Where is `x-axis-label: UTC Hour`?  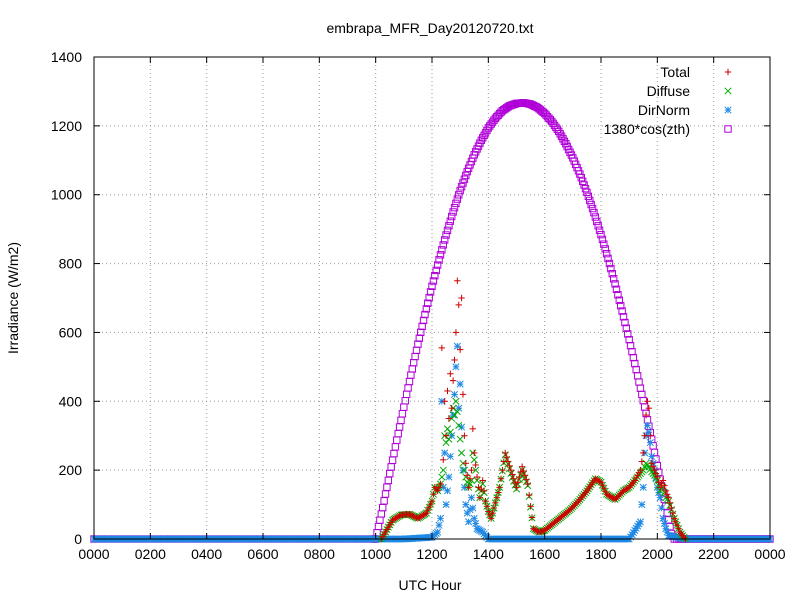
x-axis-label: UTC Hour is located at coordinates (429, 585).